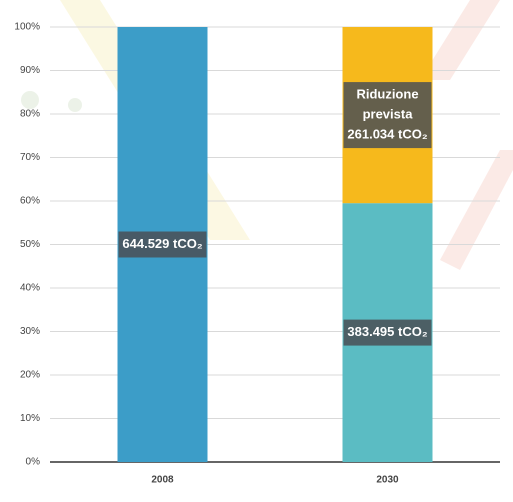 This screenshot has width=513, height=502. I want to click on y-tick-label: 50%, so click(30, 244).